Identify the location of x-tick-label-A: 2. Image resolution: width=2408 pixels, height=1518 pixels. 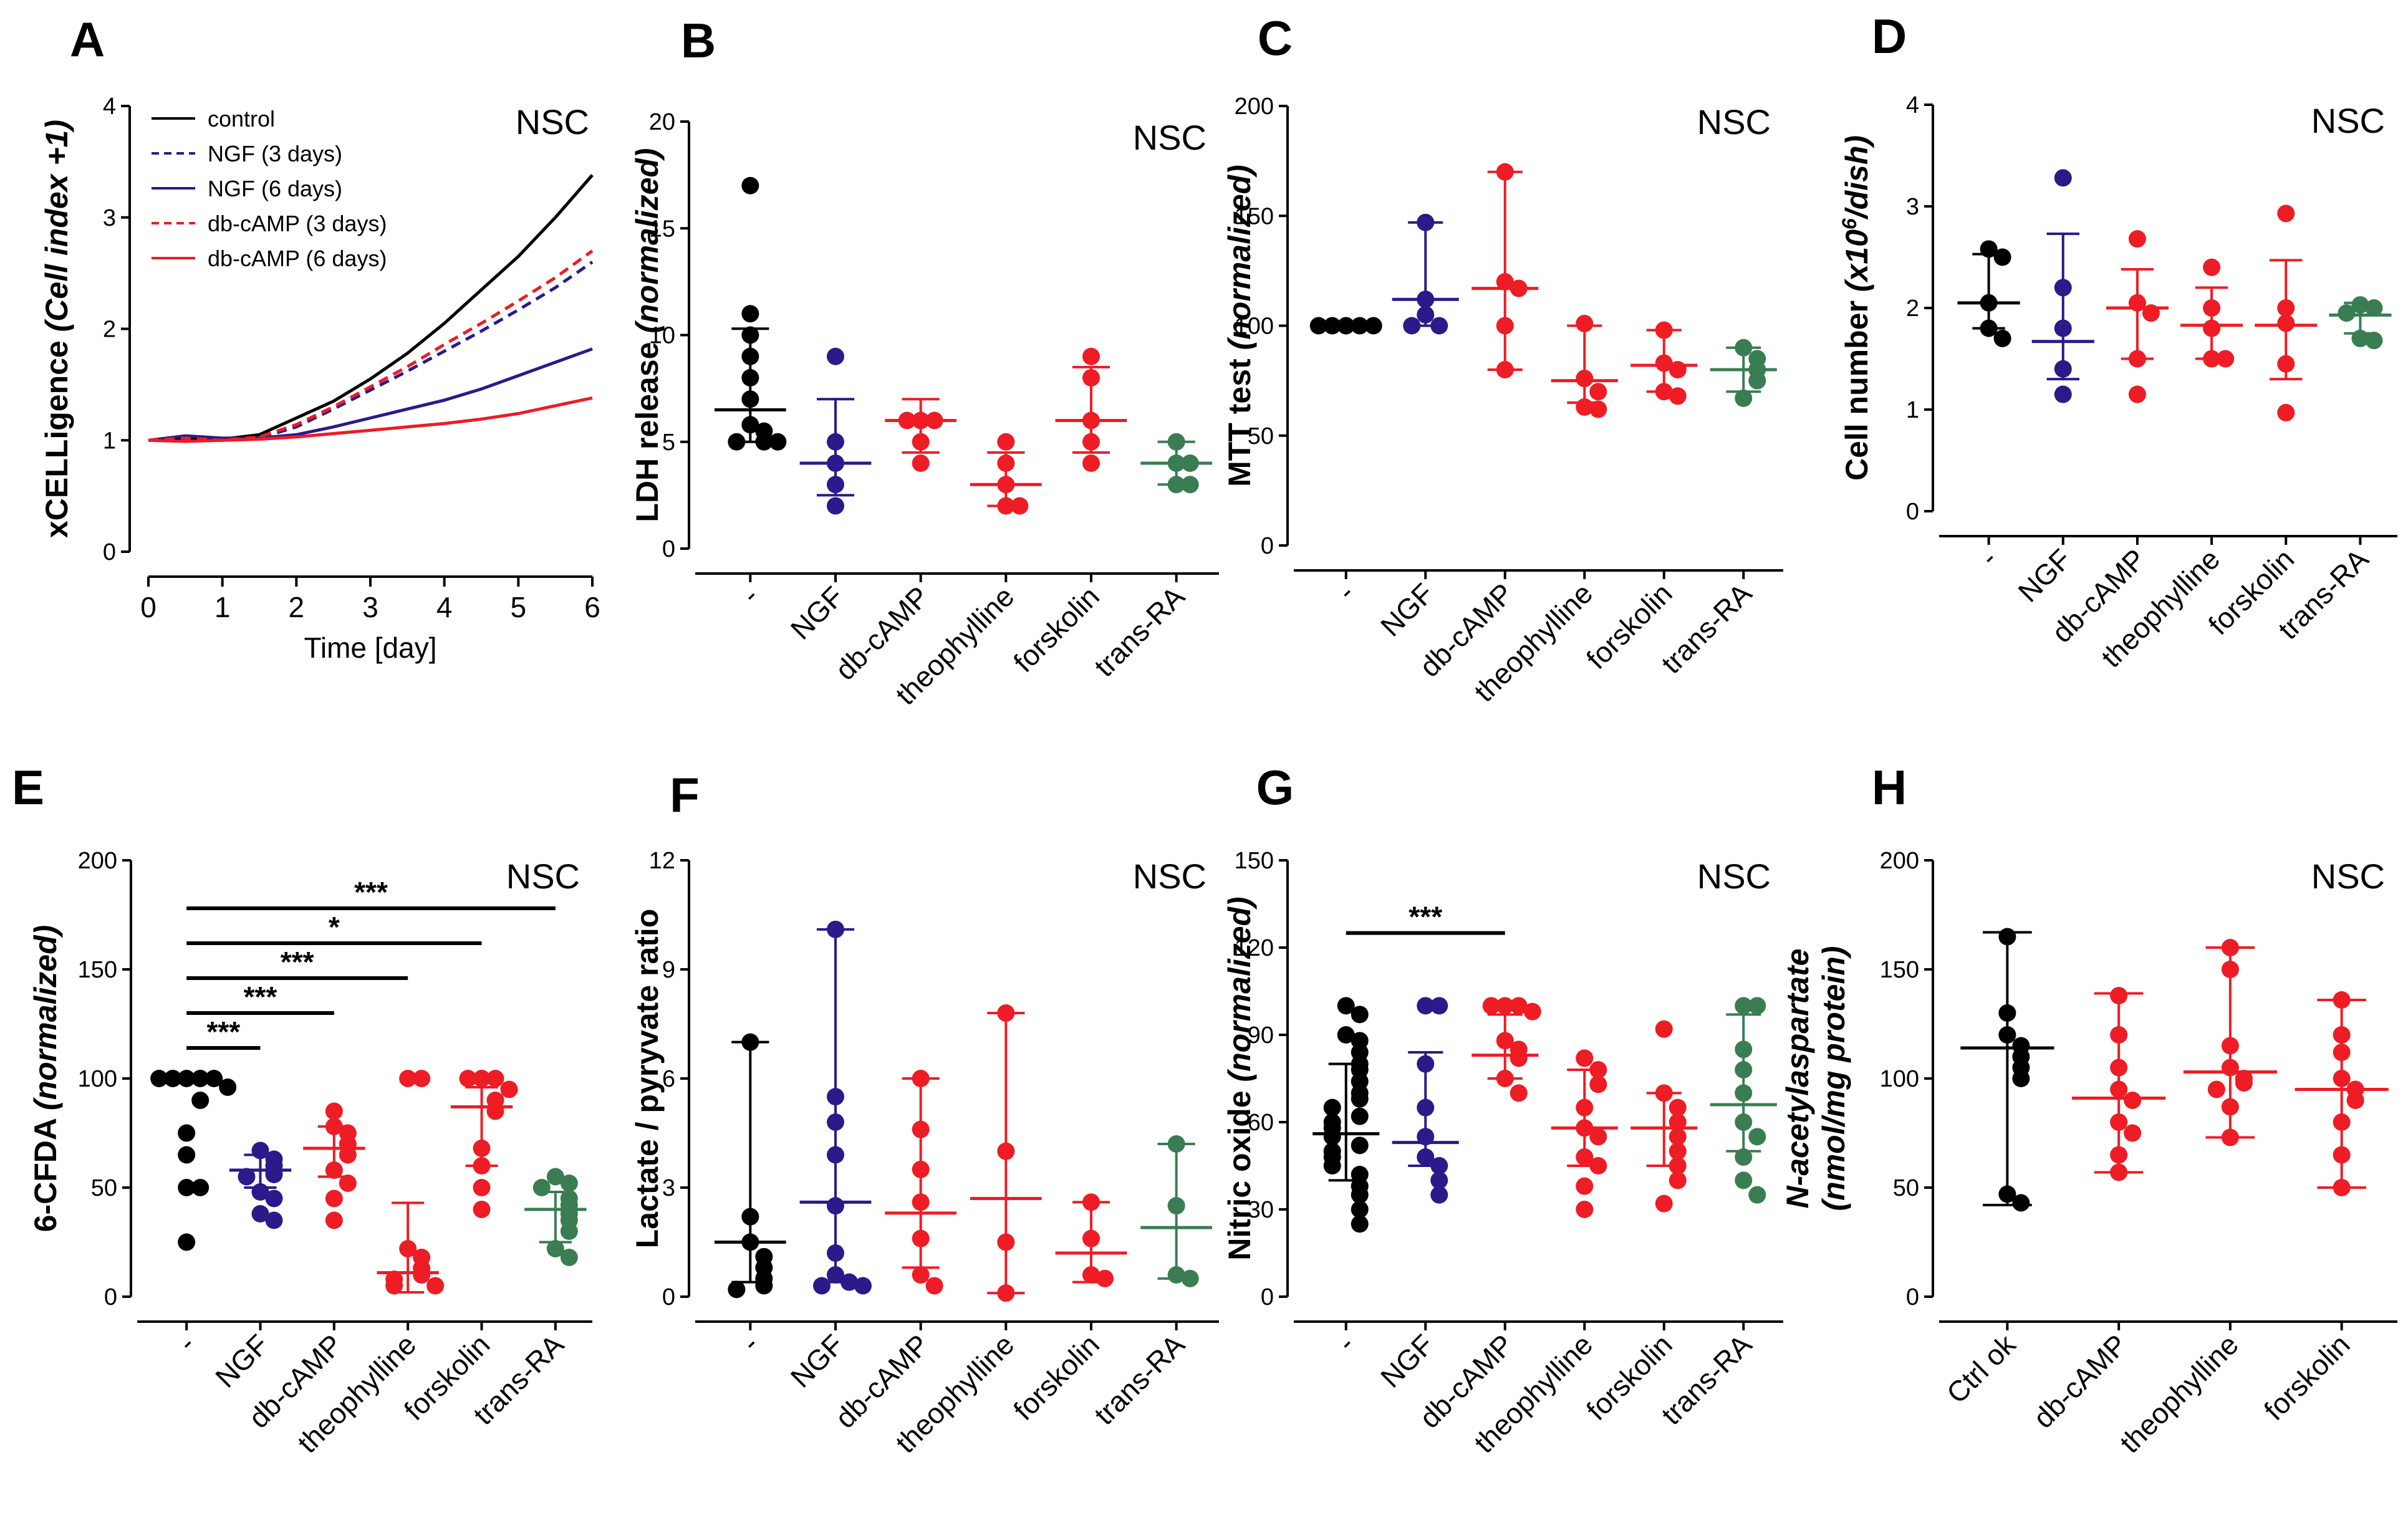
(297, 607).